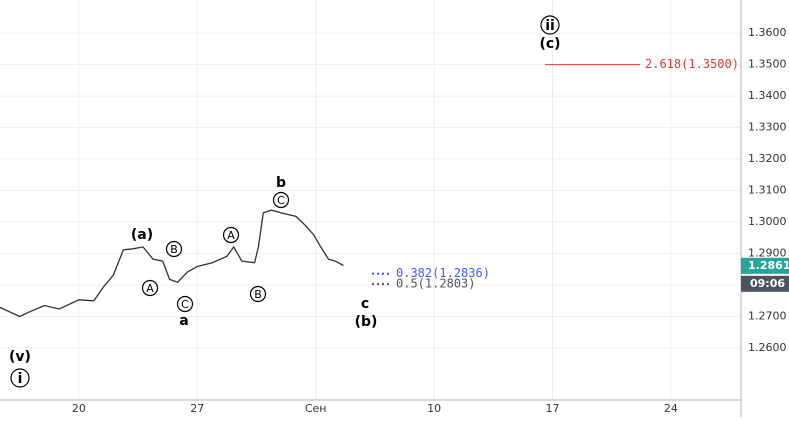 This screenshot has height=421, width=789. I want to click on y-tick-label: 1.2700, so click(767, 316).